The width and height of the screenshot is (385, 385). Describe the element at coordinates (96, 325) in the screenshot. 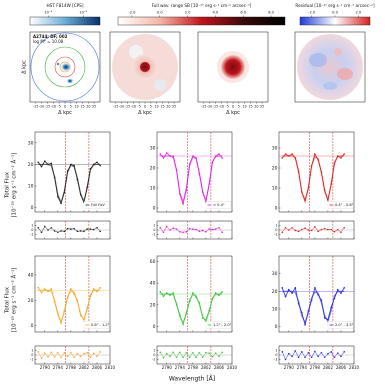

I see `legend-box` at that location.